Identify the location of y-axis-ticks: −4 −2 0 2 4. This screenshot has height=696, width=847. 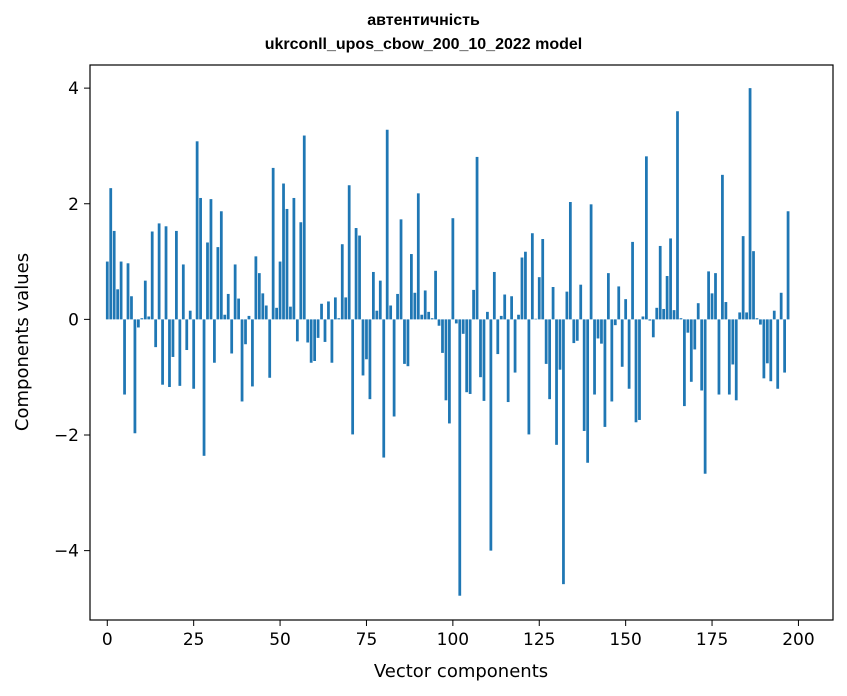
(72, 320).